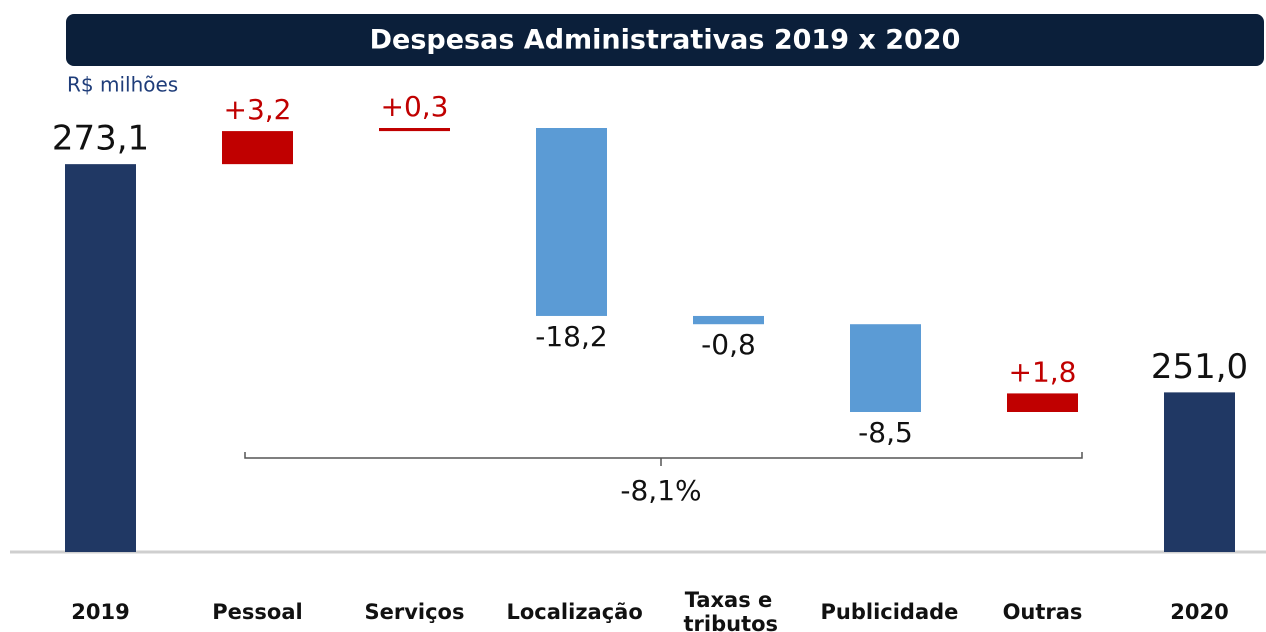  I want to click on value-label: +3,2, so click(258, 109).